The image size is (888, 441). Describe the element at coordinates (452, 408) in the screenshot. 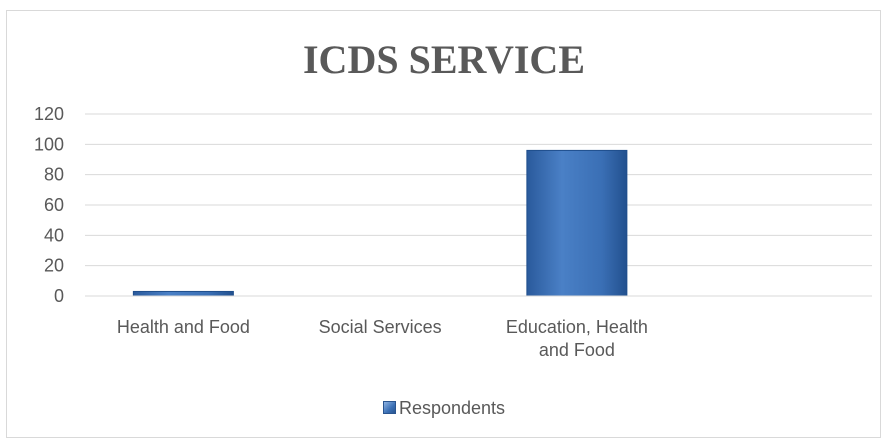

I see `legend-label: Respondents` at that location.